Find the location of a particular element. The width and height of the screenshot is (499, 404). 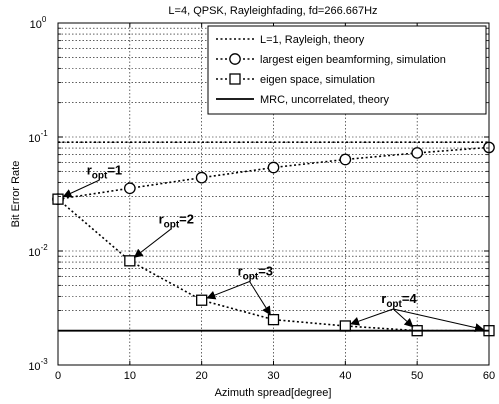

x-tick-label: 40 is located at coordinates (345, 376).